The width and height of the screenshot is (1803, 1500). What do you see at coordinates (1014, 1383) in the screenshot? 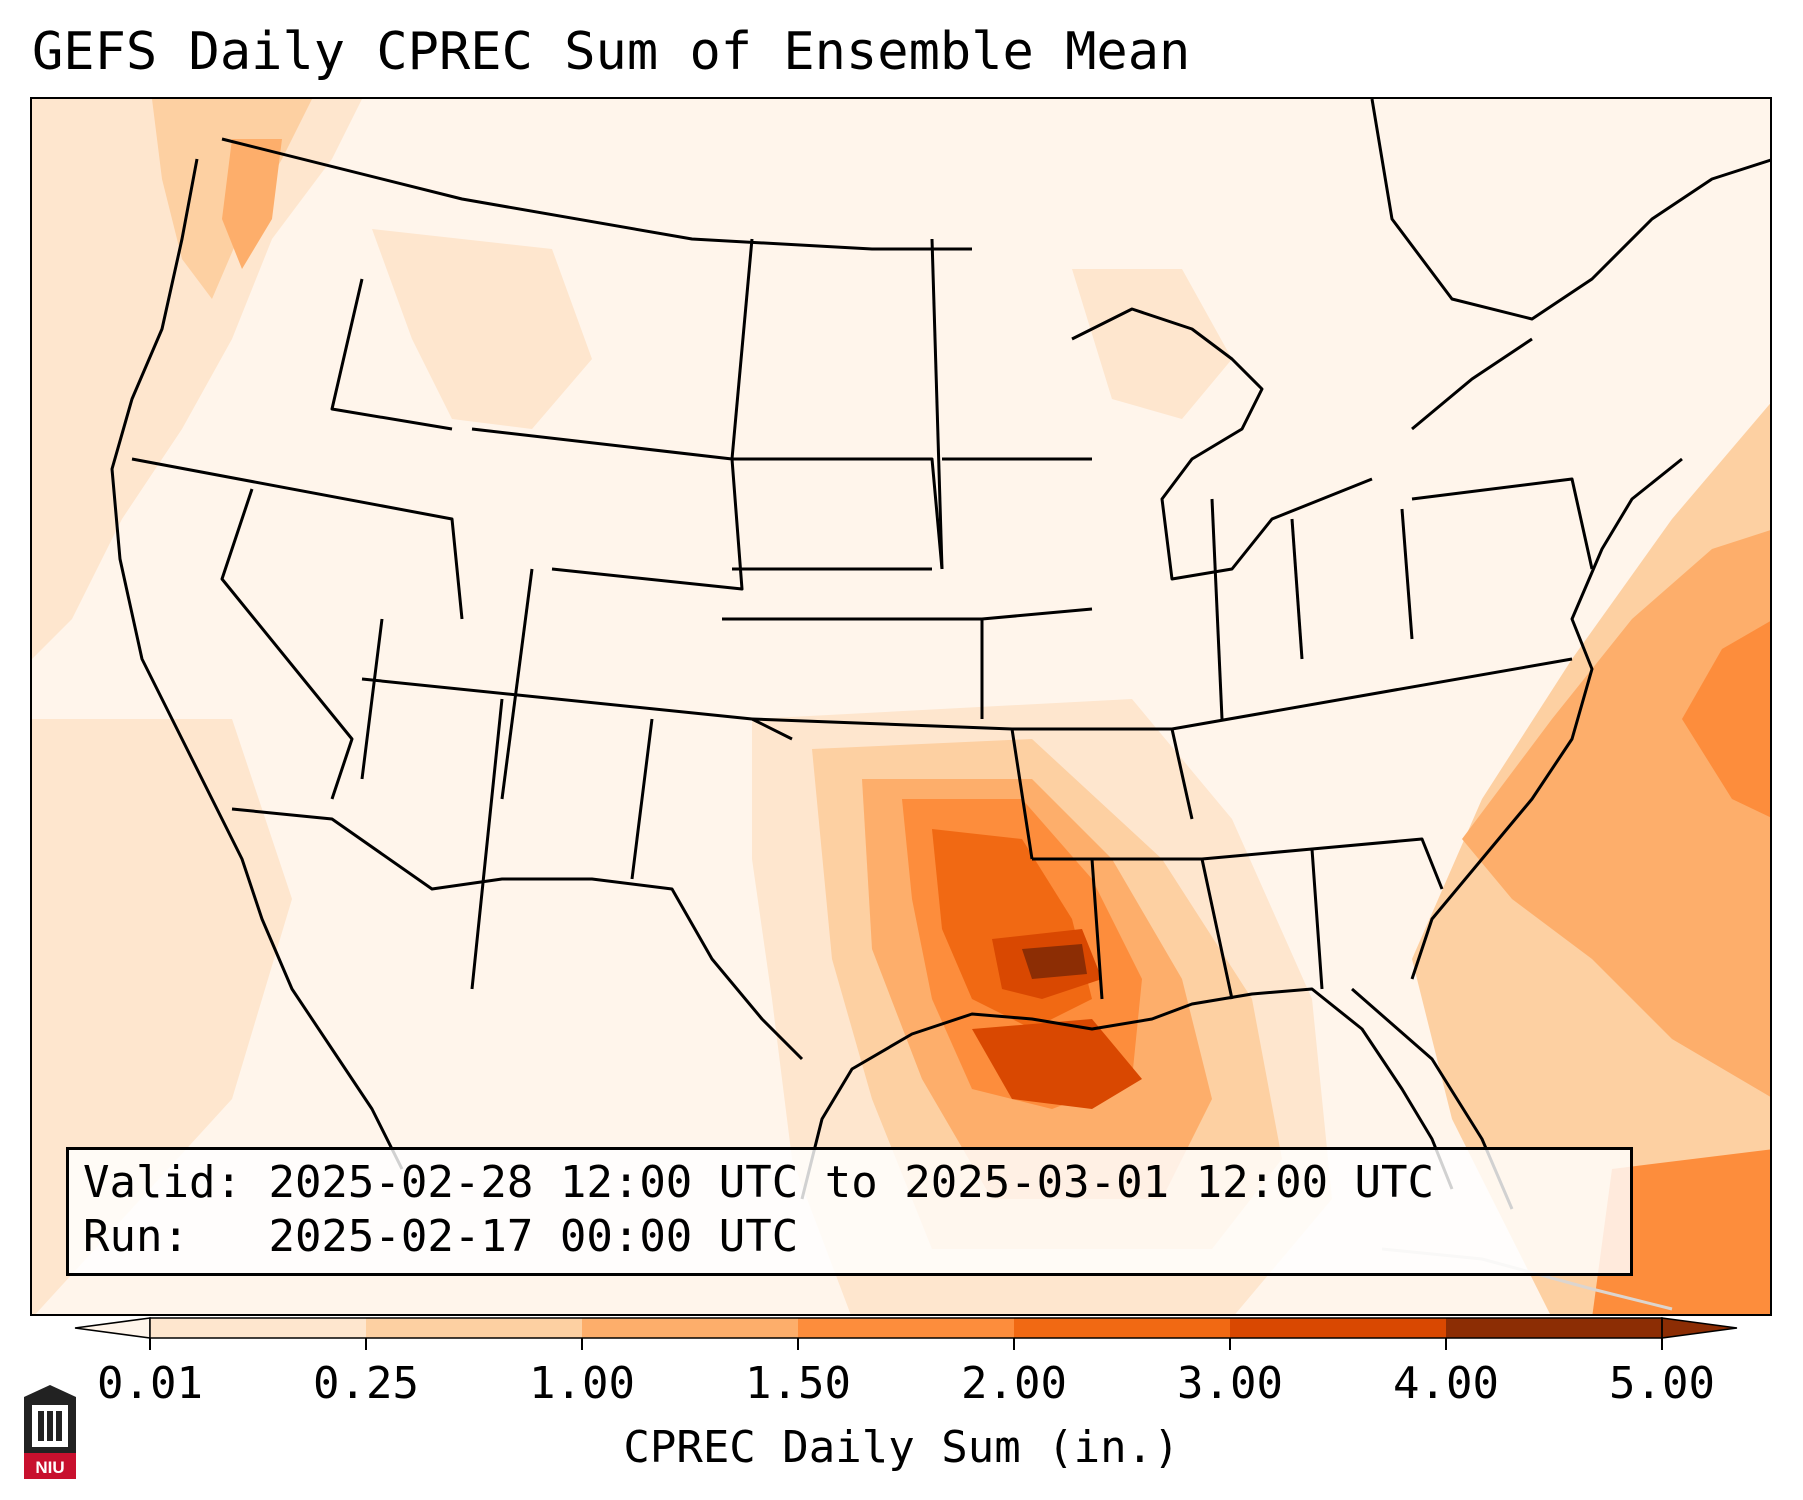
I see `colorbar-tick-label: 2.00` at bounding box center [1014, 1383].